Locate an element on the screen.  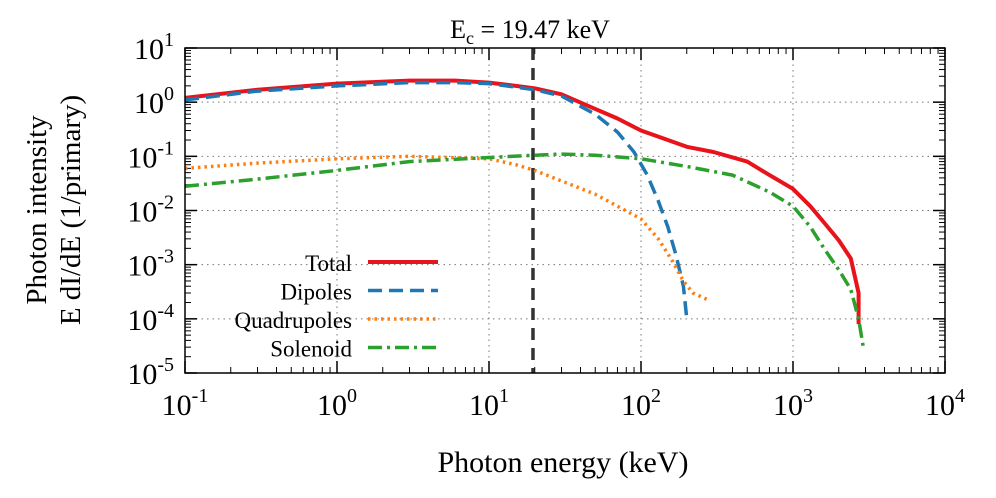
y-tick-label: 10⁻² is located at coordinates (150, 210).